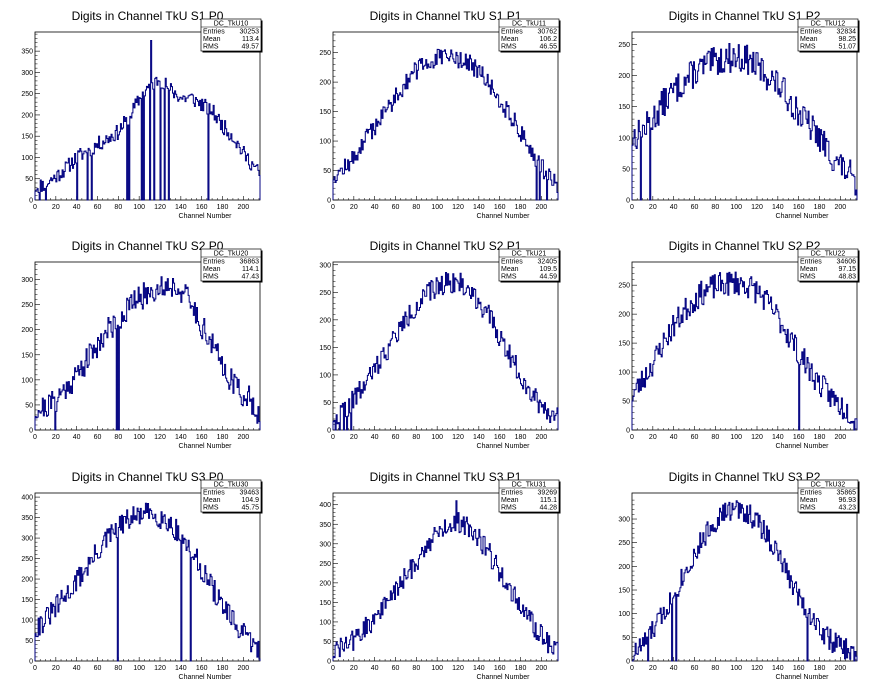 Image resolution: width=896 pixels, height=690 pixels. Describe the element at coordinates (847, 493) in the screenshot. I see `stats-entries-value: 35865` at that location.